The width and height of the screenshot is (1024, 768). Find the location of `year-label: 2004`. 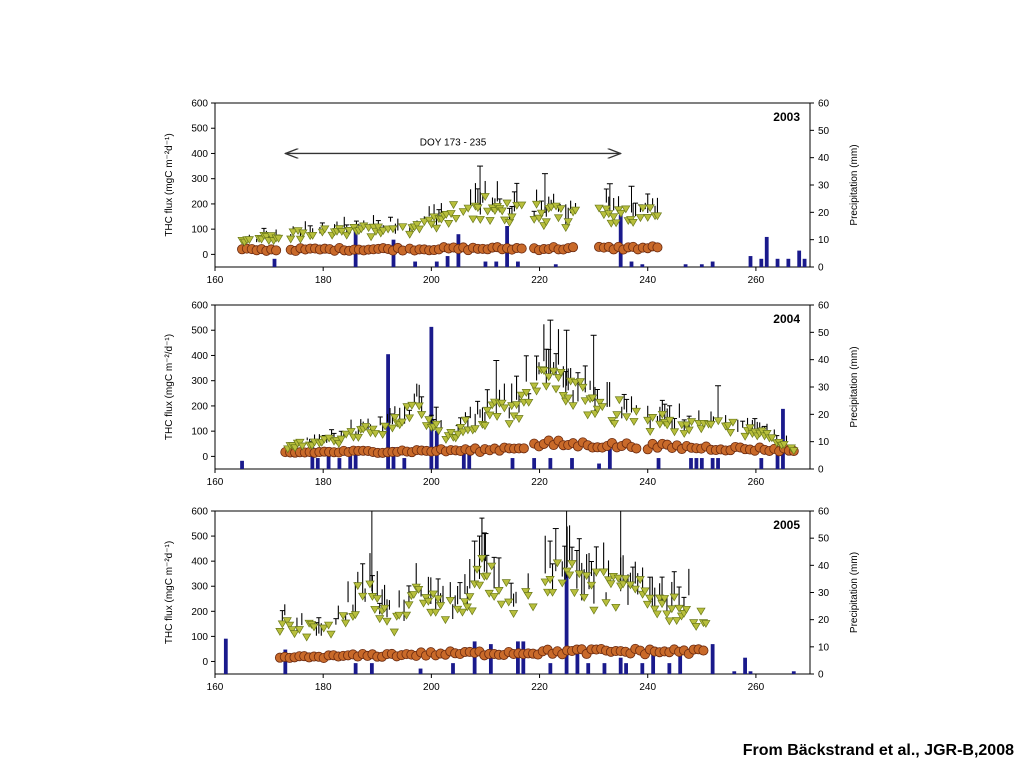

year-label: 2004 is located at coordinates (786, 319).